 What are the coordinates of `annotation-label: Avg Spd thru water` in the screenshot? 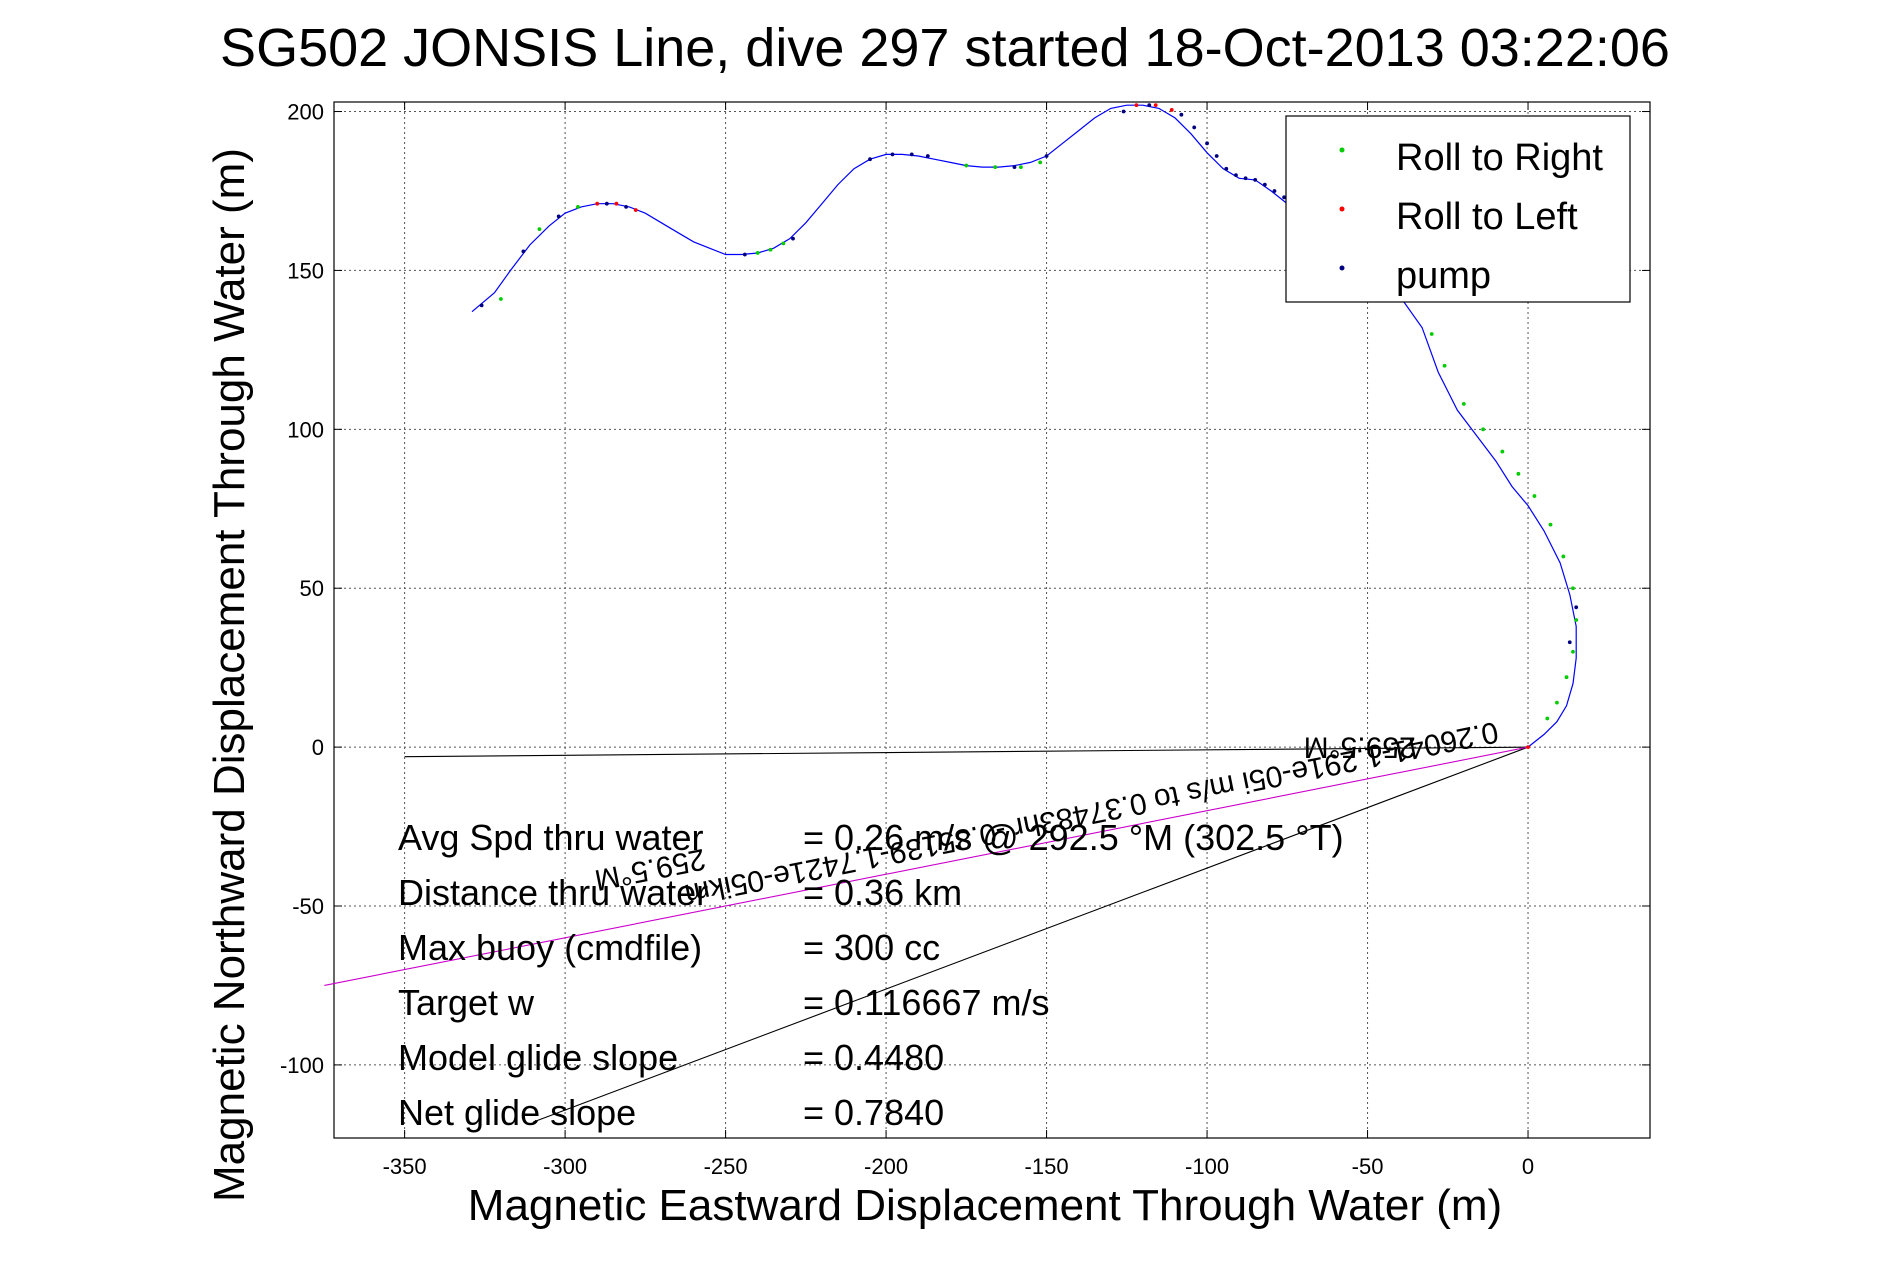 It's located at (551, 837).